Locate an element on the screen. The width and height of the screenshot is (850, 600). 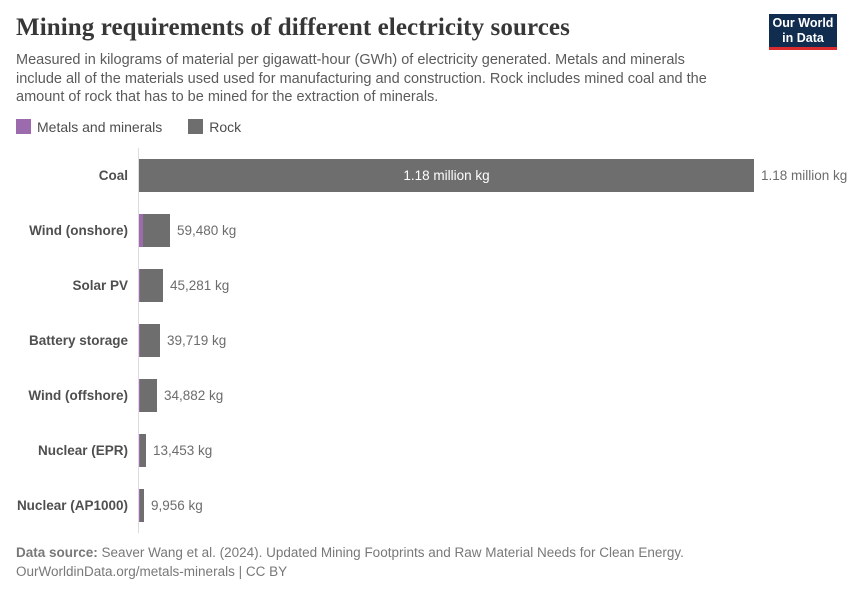
bar: 1.18 million kg is located at coordinates (446, 175).